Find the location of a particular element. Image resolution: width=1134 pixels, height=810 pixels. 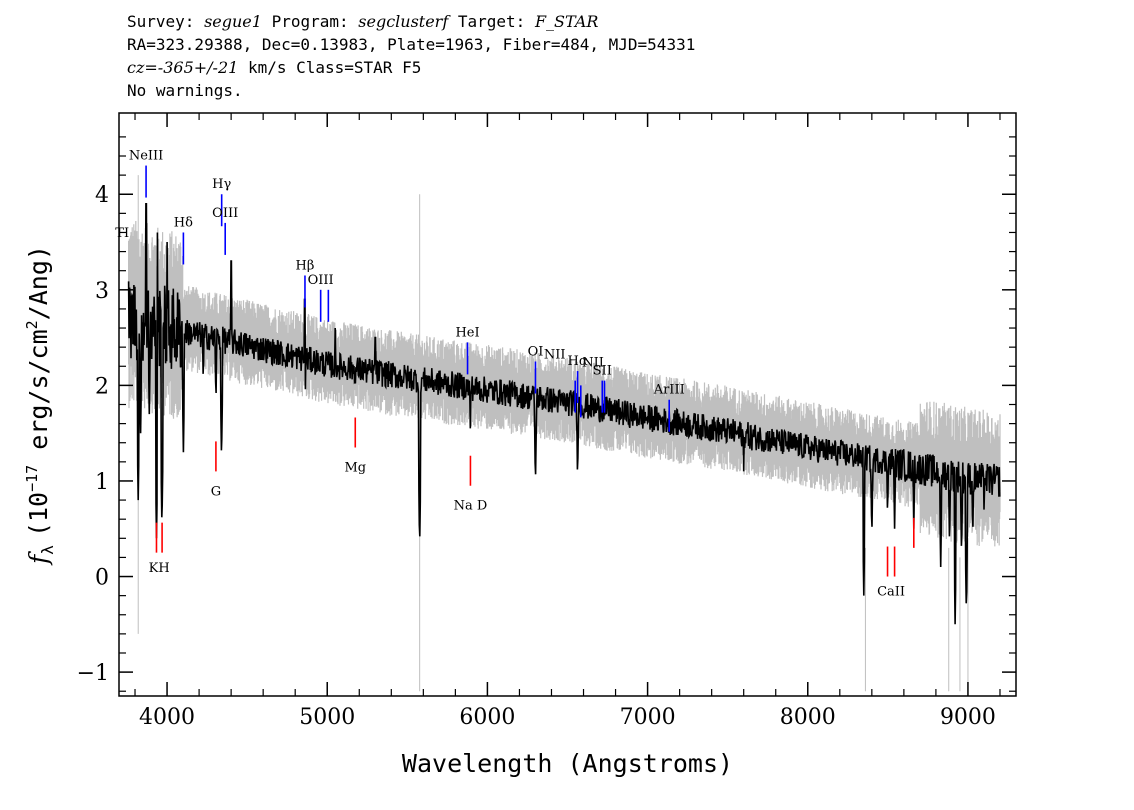

program-value: segclusterf is located at coordinates (403, 21).